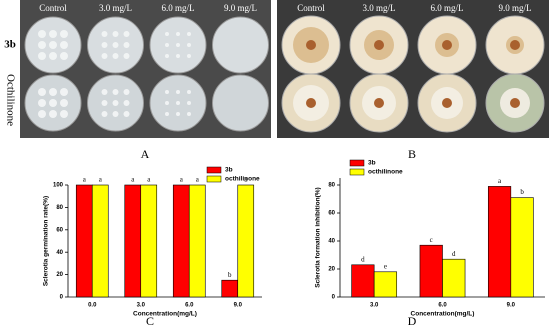  I want to click on column-label: Control, so click(311, 8).